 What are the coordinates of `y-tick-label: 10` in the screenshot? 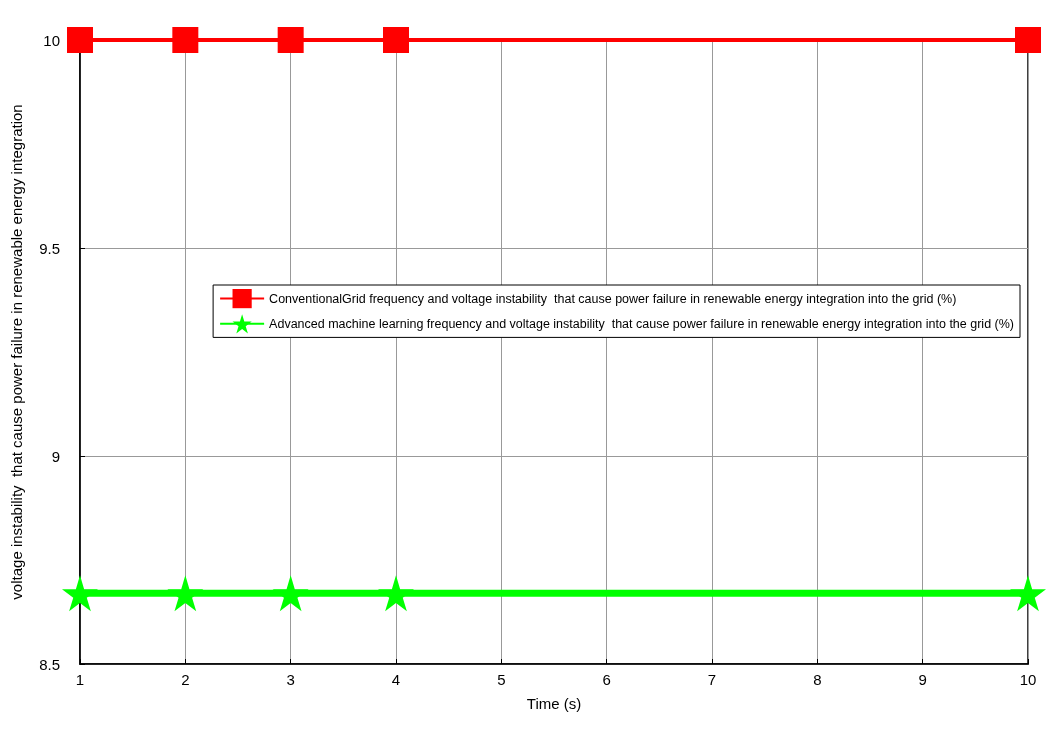 It's located at (51, 40).